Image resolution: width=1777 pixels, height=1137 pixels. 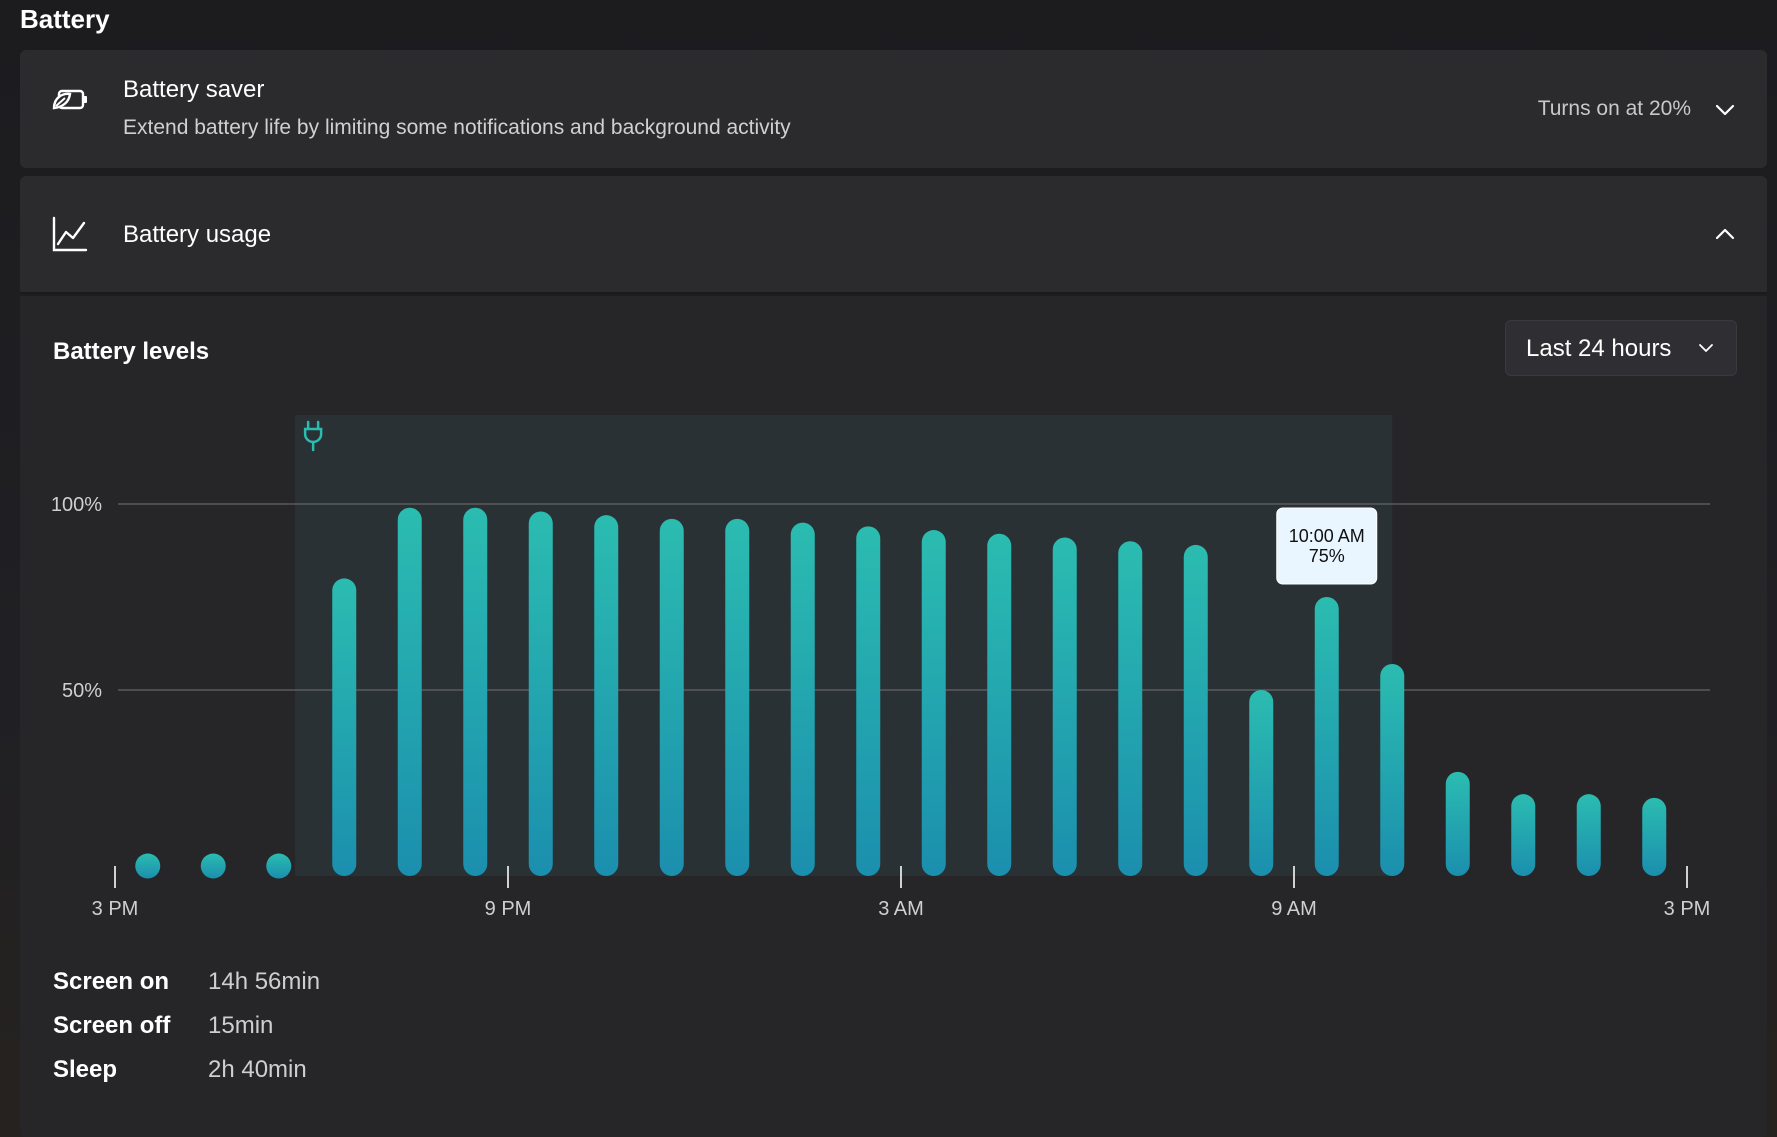 I want to click on battery-levels-title: Battery levels, so click(x=131, y=351).